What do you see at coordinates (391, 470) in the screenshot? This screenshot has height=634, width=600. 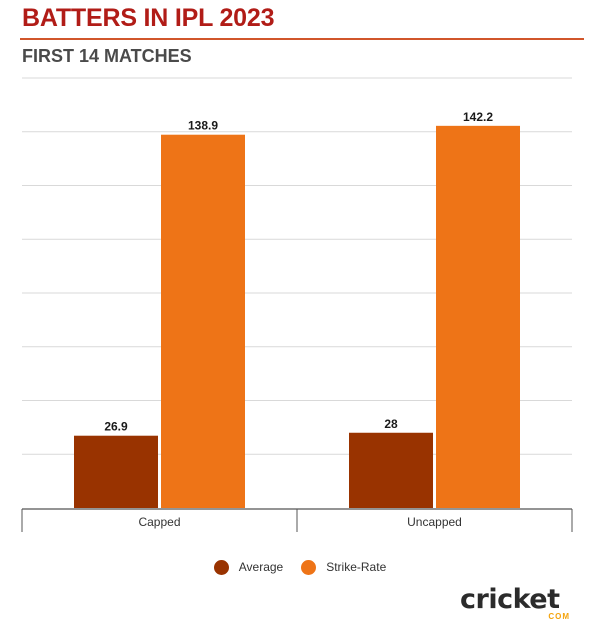 I see `bar-average-uncapped` at bounding box center [391, 470].